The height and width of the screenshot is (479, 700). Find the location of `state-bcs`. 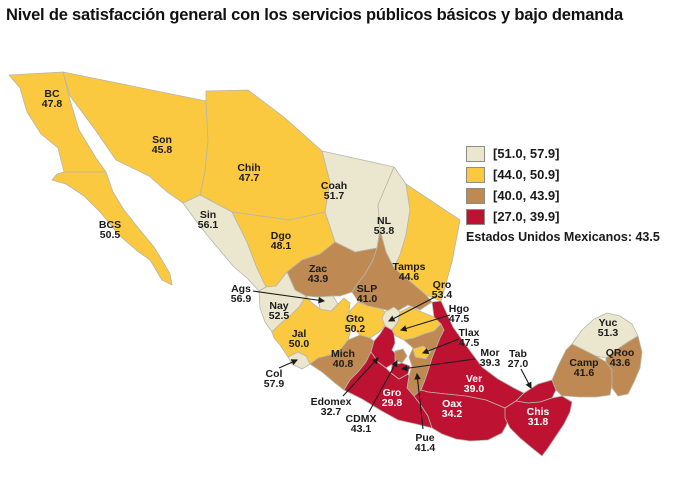

state-bcs is located at coordinates (112, 228).